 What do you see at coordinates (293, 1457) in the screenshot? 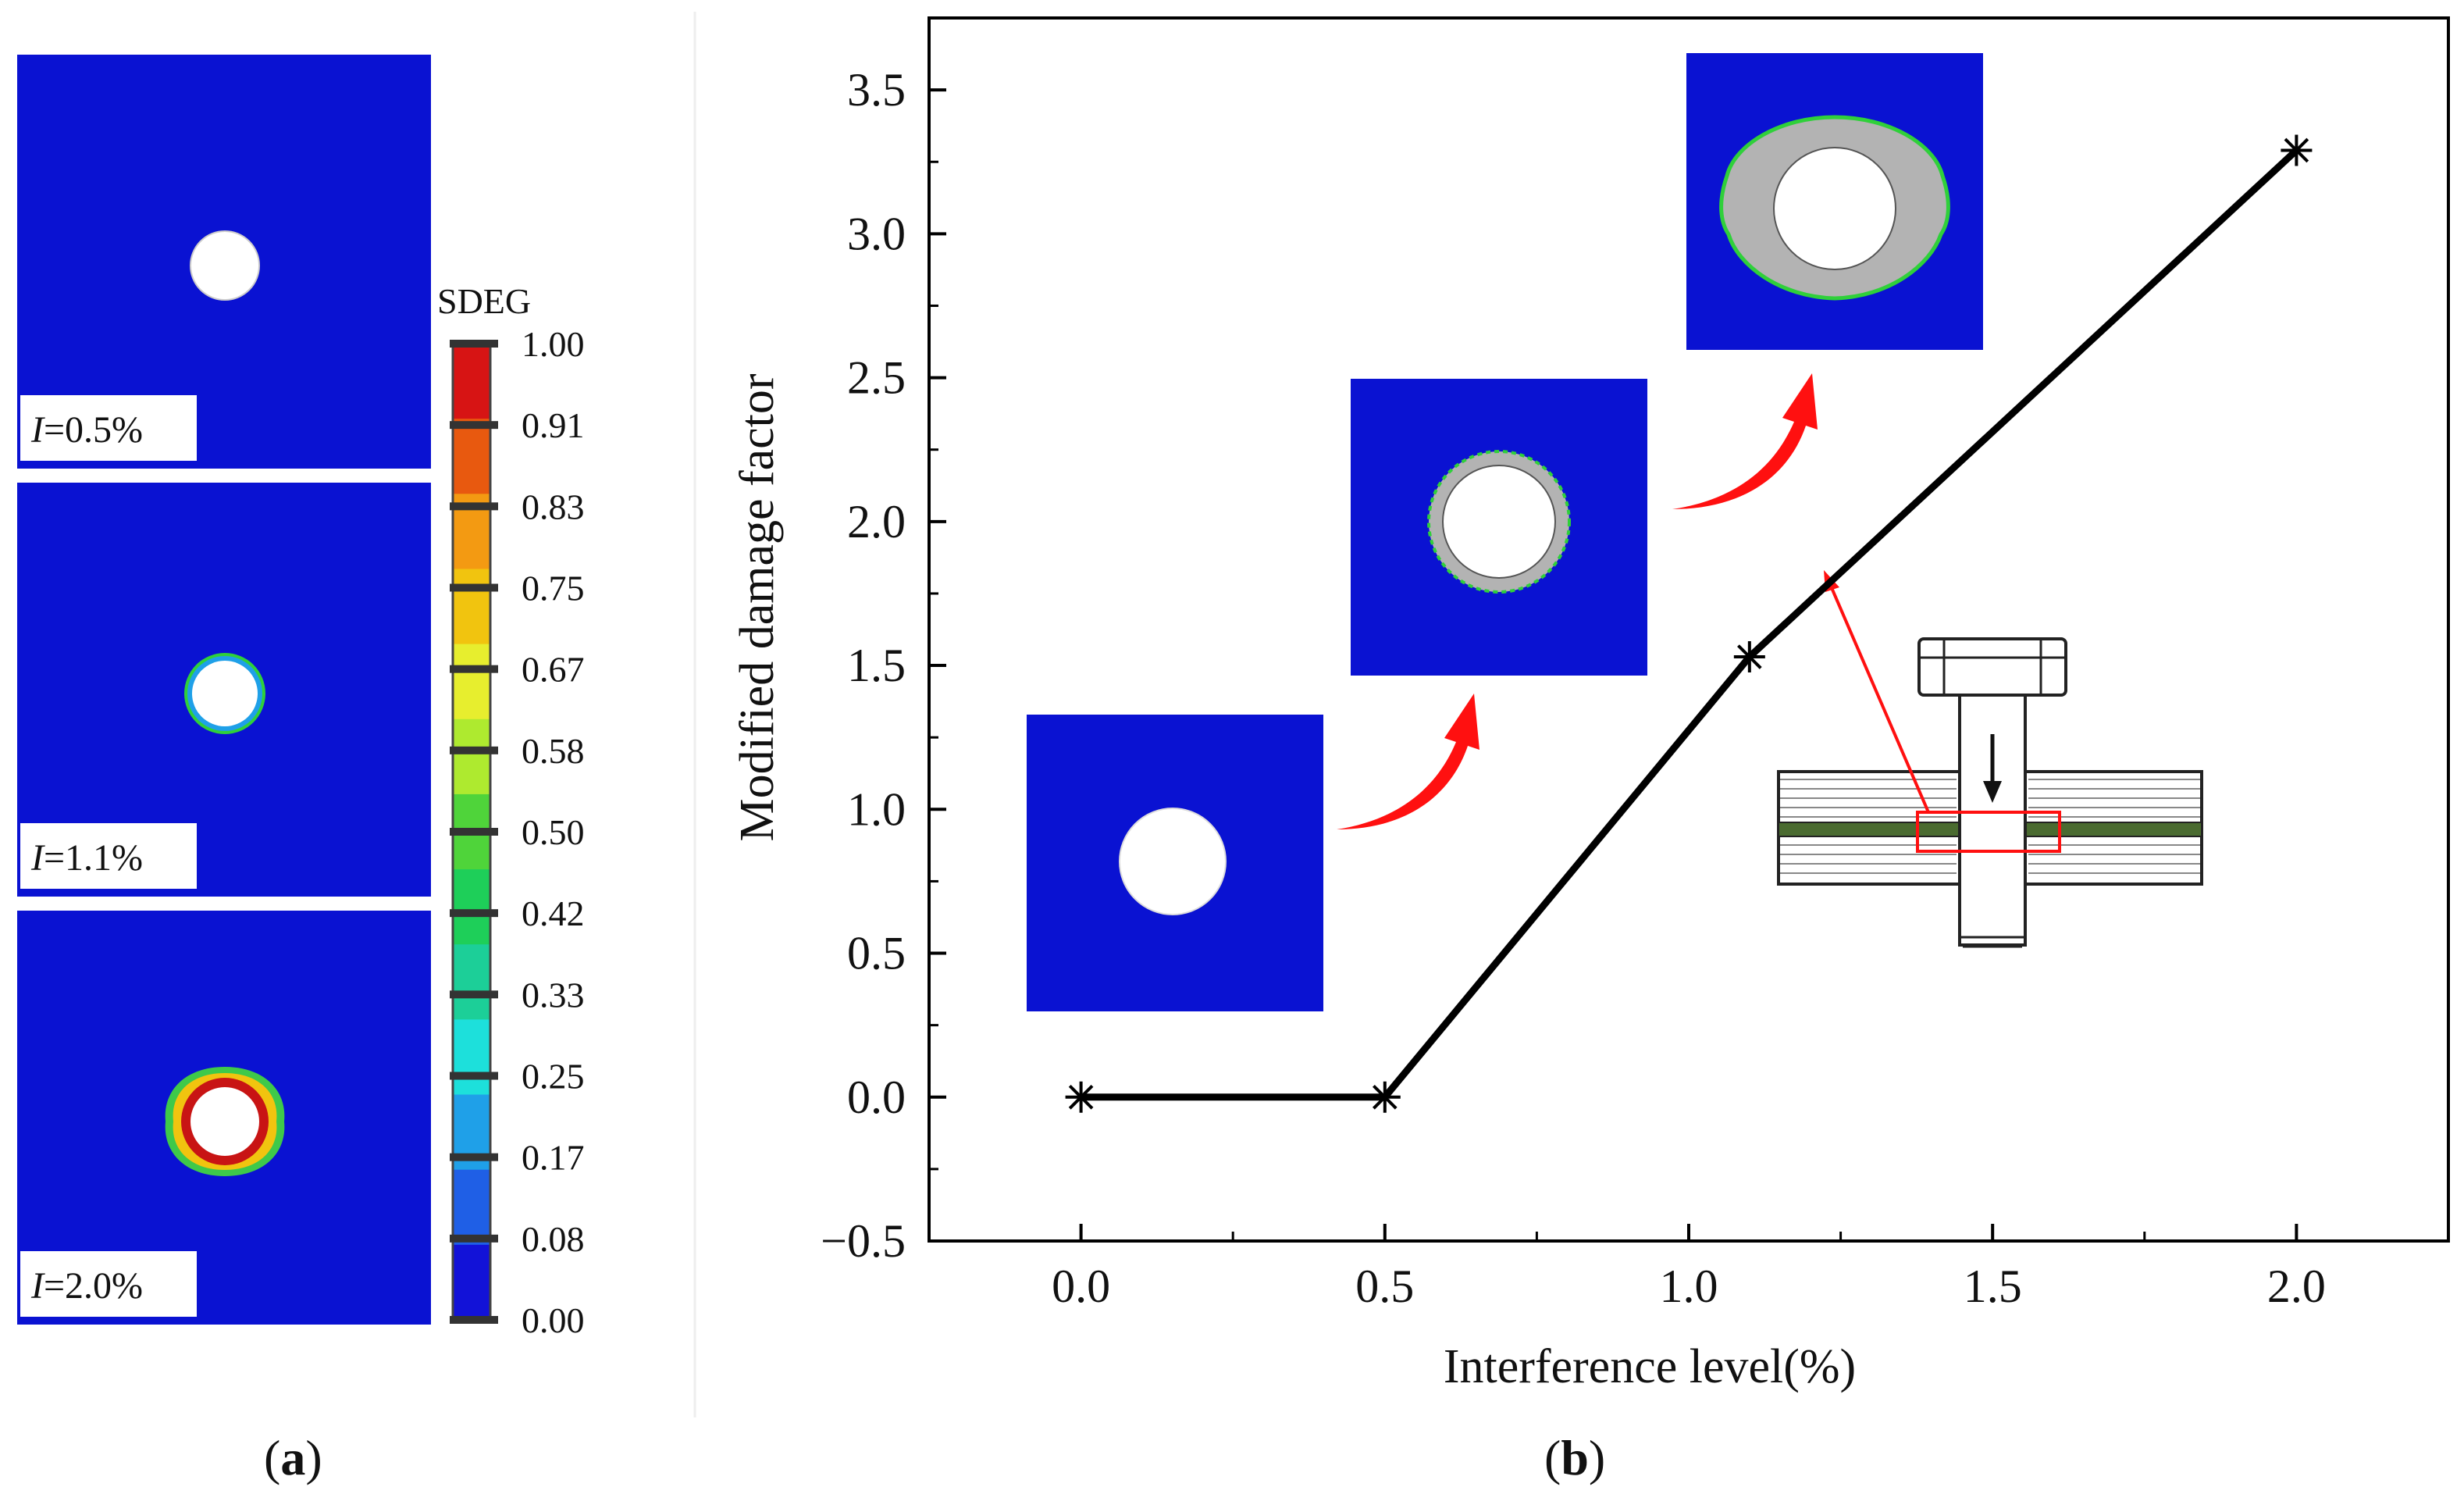
I see `caption-a: (a)` at bounding box center [293, 1457].